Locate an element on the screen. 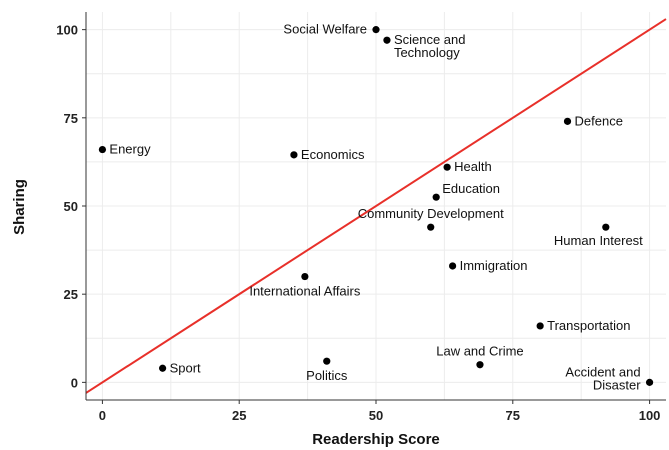 The image size is (669, 450). y-tick-label: 25 is located at coordinates (71, 294).